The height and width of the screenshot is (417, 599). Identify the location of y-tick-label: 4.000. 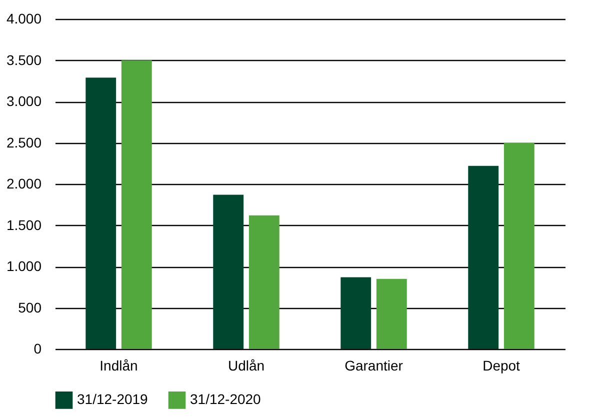
(24, 18).